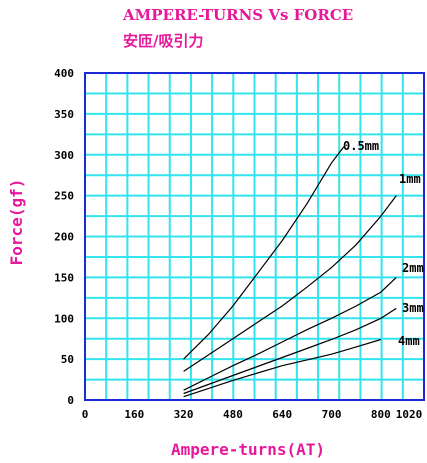  Describe the element at coordinates (134, 414) in the screenshot. I see `x-tick-label: 160` at that location.